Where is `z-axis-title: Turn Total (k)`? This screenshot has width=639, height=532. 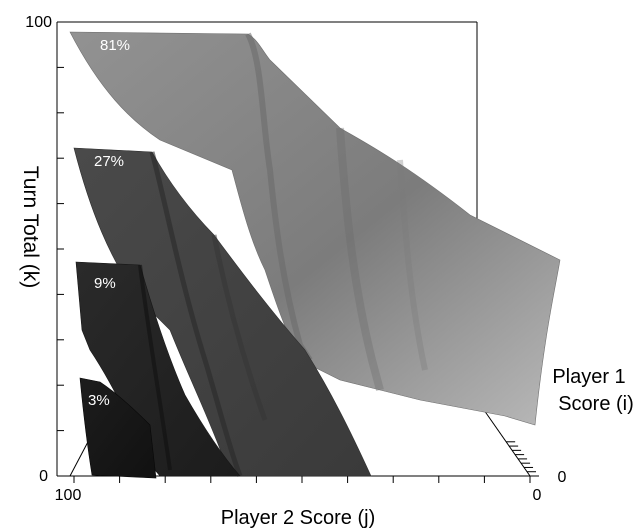 z-axis-title: Turn Total (k) is located at coordinates (30, 227).